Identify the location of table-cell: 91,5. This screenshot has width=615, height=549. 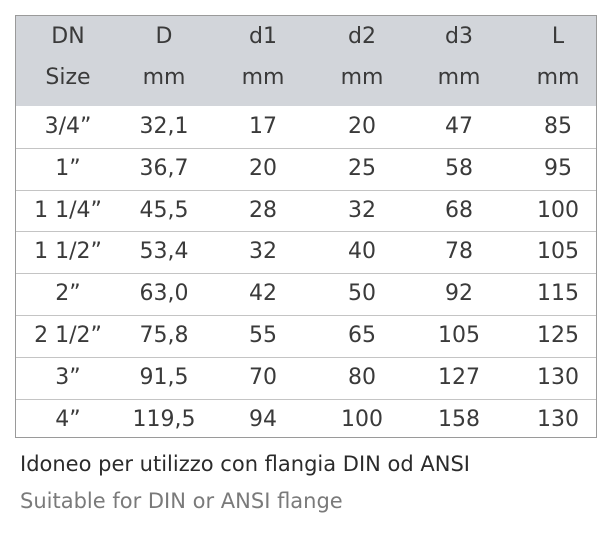
(164, 377).